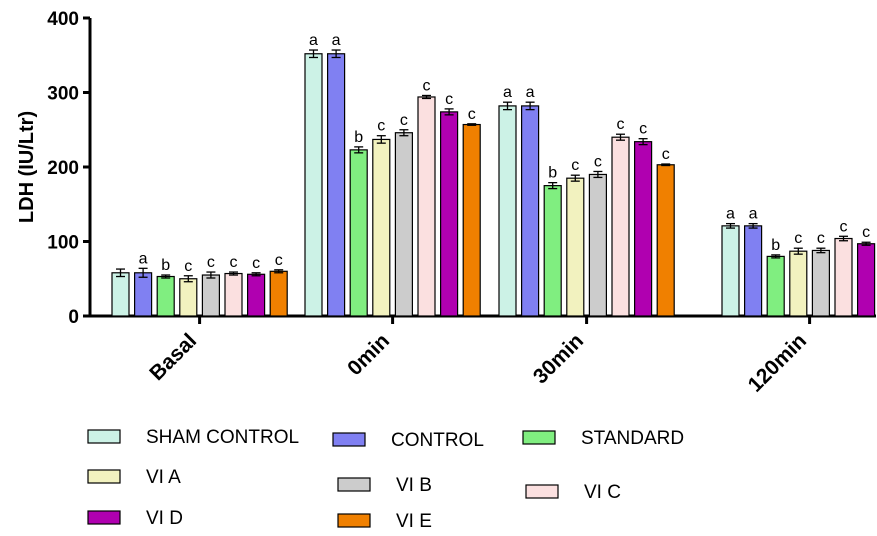 This screenshot has height=536, width=877. What do you see at coordinates (27, 167) in the screenshot?
I see `y-axis-label: LDH (IU/Ltr)` at bounding box center [27, 167].